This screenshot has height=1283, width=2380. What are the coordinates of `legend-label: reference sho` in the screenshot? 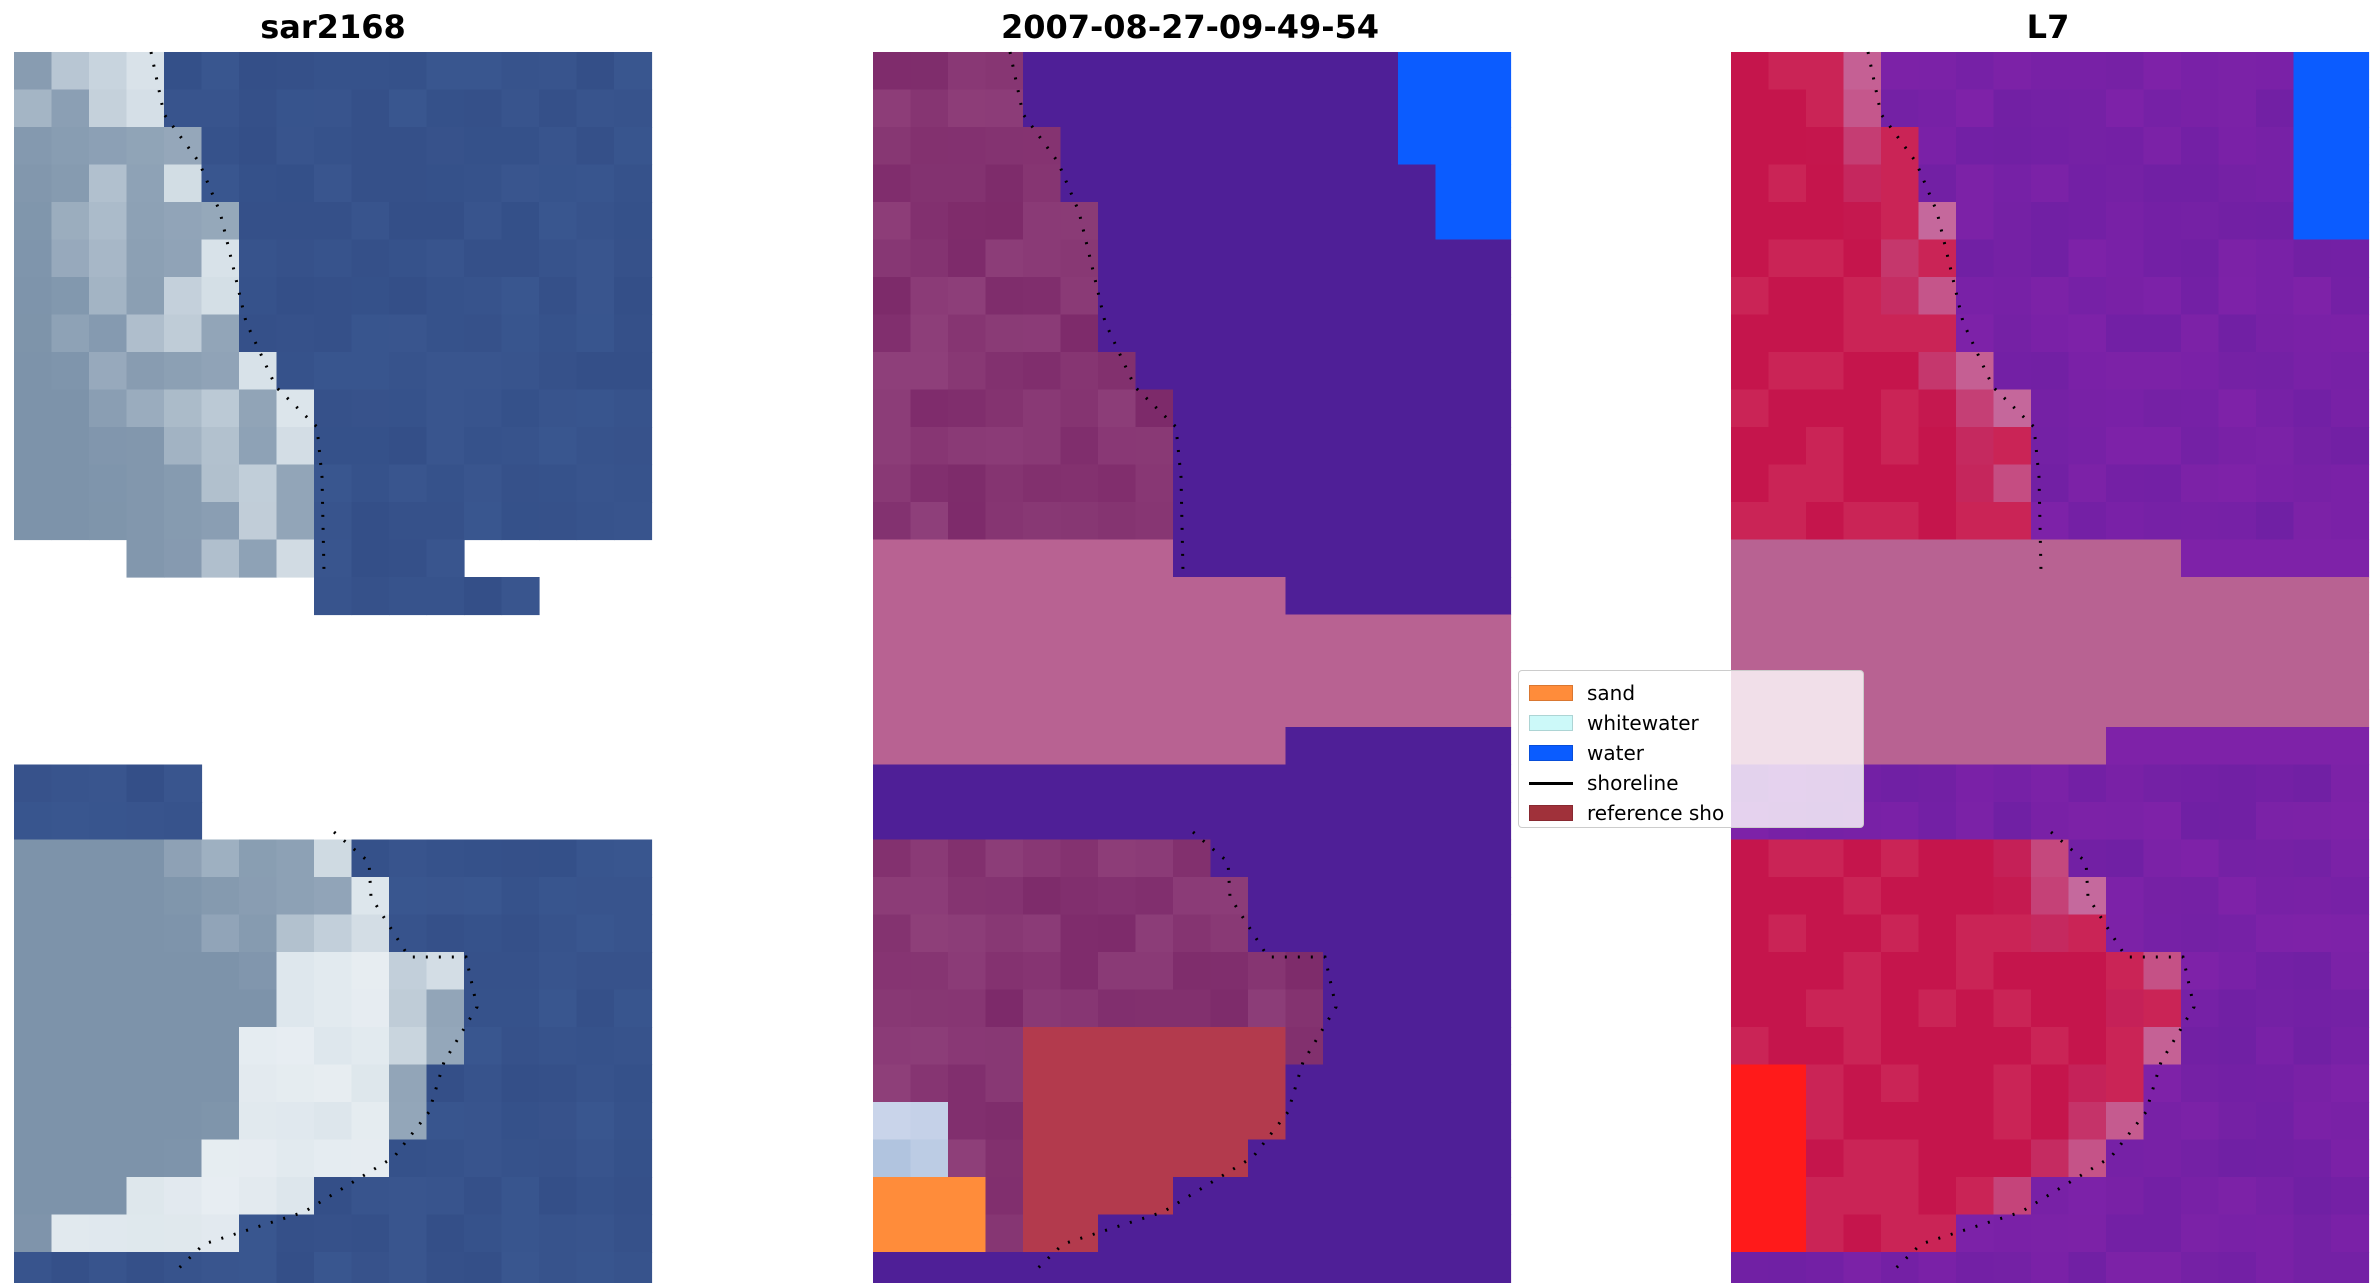 It's located at (1656, 813).